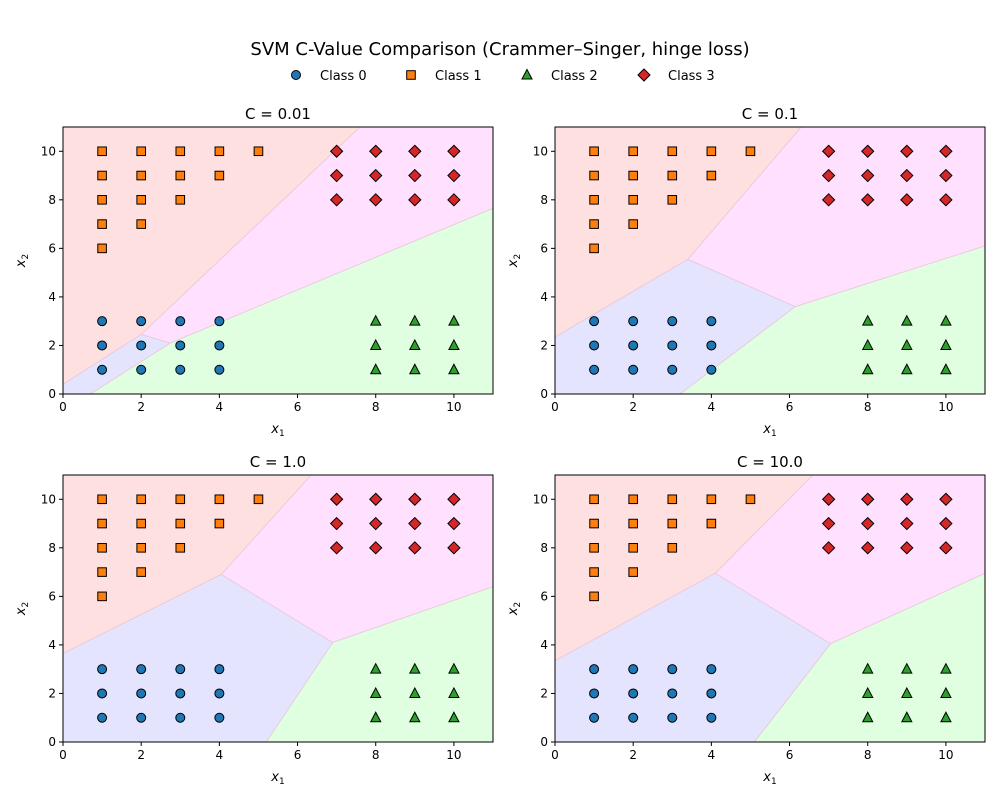 The height and width of the screenshot is (800, 1000). What do you see at coordinates (771, 607) in the screenshot?
I see `data-points` at bounding box center [771, 607].